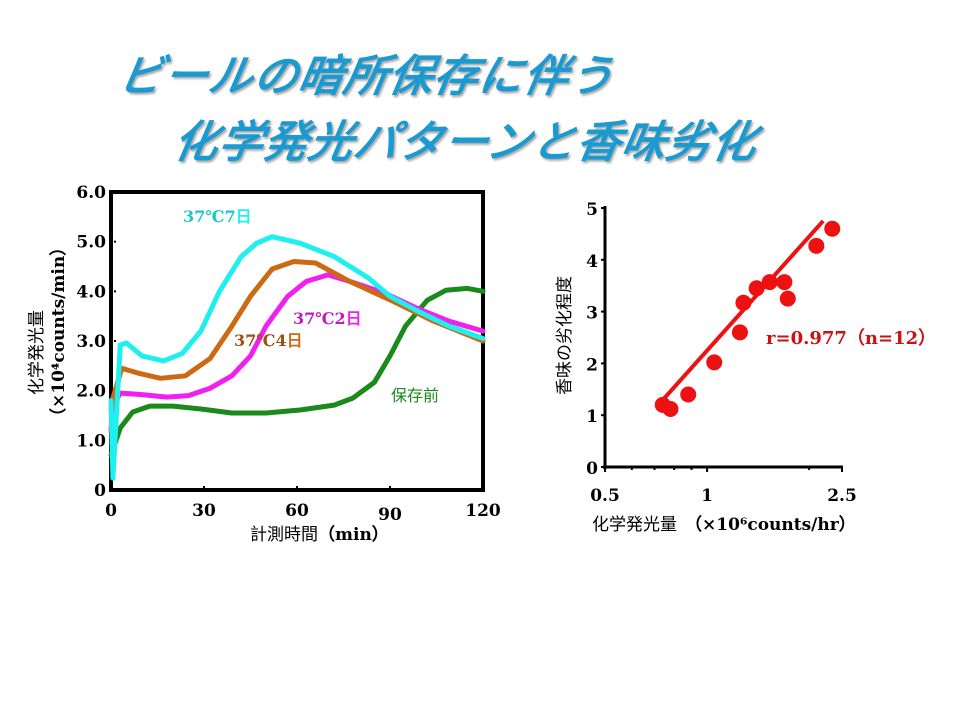 Image resolution: width=960 pixels, height=720 pixels. What do you see at coordinates (390, 515) in the screenshot?
I see `left-xtick-label: 90` at bounding box center [390, 515].